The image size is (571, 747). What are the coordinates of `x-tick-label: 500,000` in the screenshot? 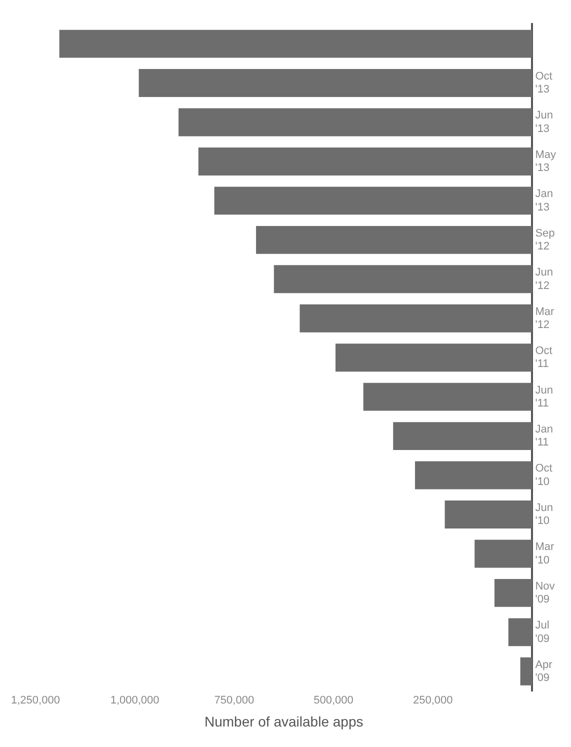 It's located at (334, 700).